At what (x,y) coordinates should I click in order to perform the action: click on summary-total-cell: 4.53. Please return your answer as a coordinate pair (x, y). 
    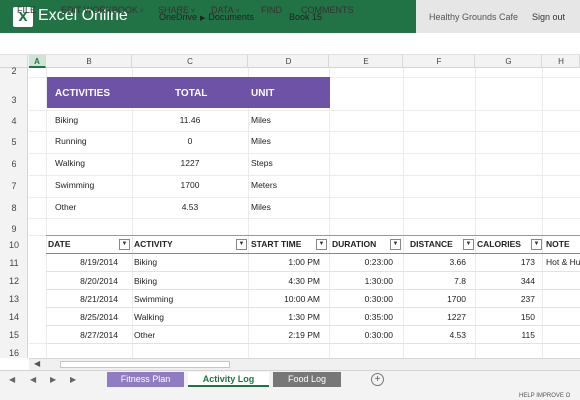
    Looking at the image, I should click on (190, 207).